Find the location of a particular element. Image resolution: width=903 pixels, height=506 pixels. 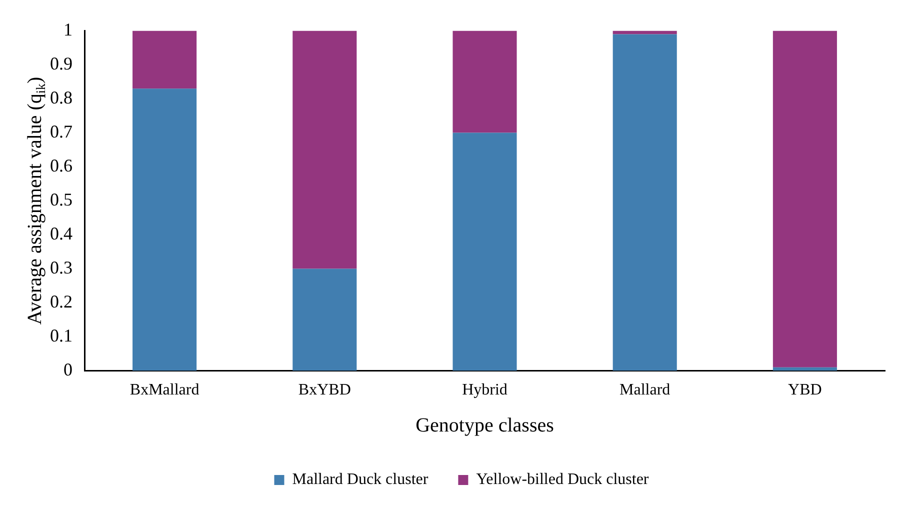

x-tick-label: BxMallard is located at coordinates (165, 390).